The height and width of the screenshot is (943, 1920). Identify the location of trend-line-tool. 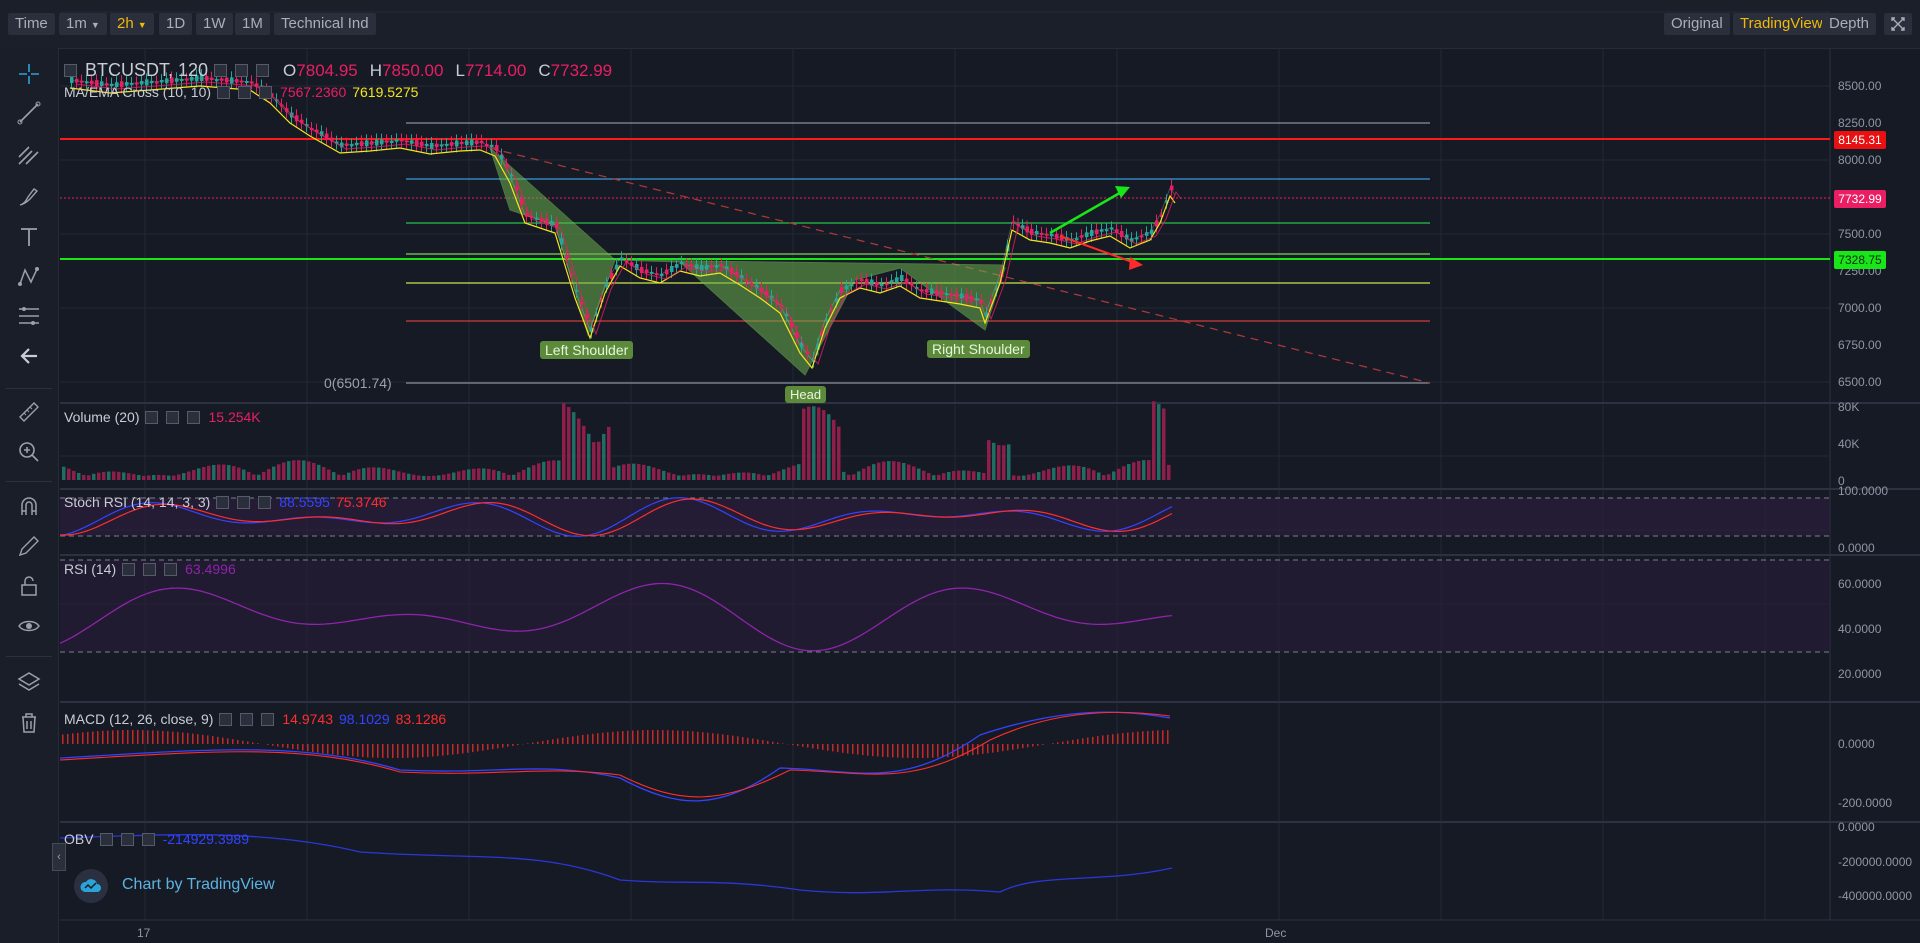
(29, 113).